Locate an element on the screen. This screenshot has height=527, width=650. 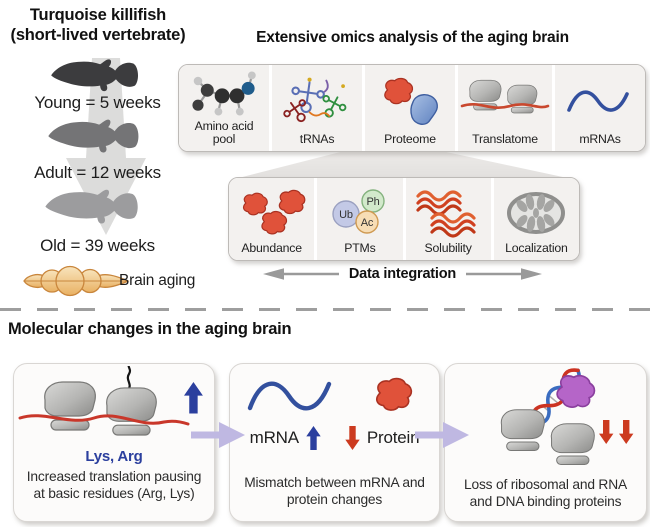
data-integration-row: Data integration is located at coordinates (402, 274).